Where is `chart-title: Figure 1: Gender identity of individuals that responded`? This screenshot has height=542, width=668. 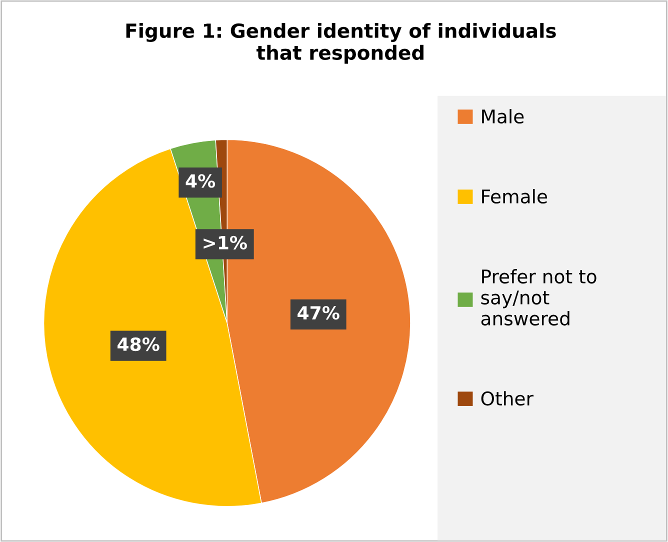 chart-title: Figure 1: Gender identity of individuals that responded is located at coordinates (341, 43).